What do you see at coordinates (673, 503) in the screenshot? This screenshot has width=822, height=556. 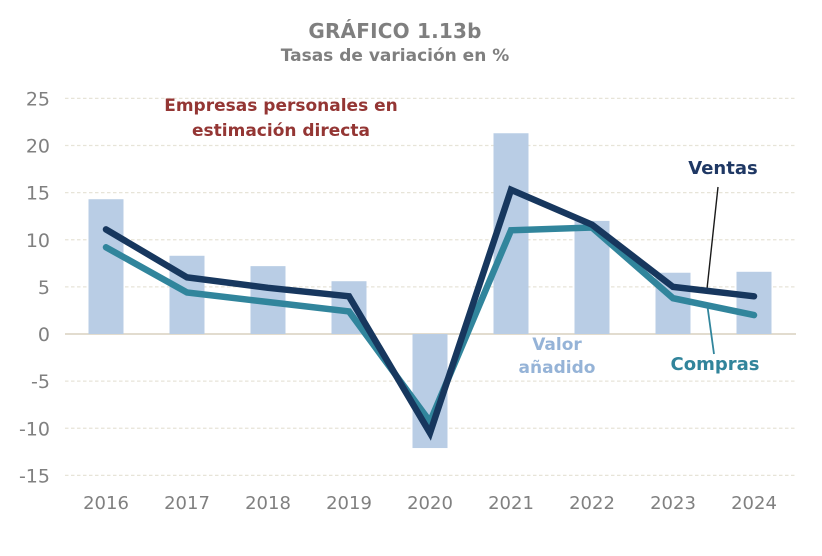 I see `svg-text: 2023` at bounding box center [673, 503].